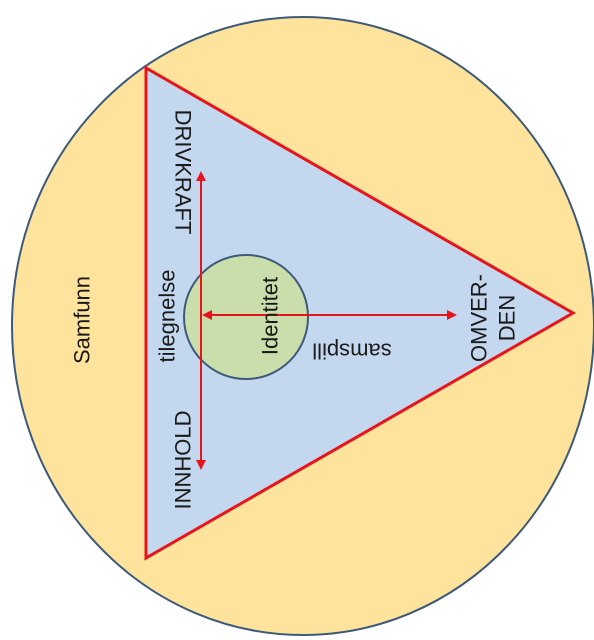 The image size is (594, 640). I want to click on identity-circle, so click(246, 317).